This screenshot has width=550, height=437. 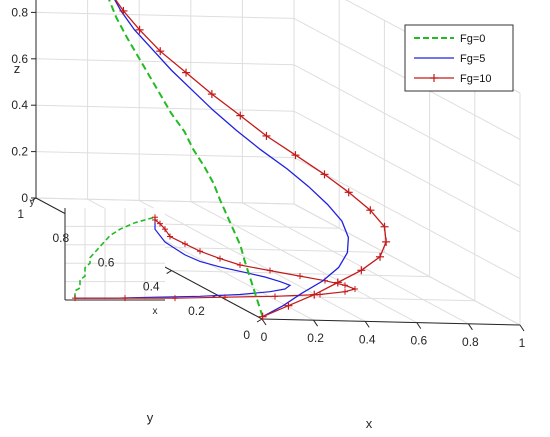 I want to click on y-tick-label: 0.6, so click(x=106, y=262).